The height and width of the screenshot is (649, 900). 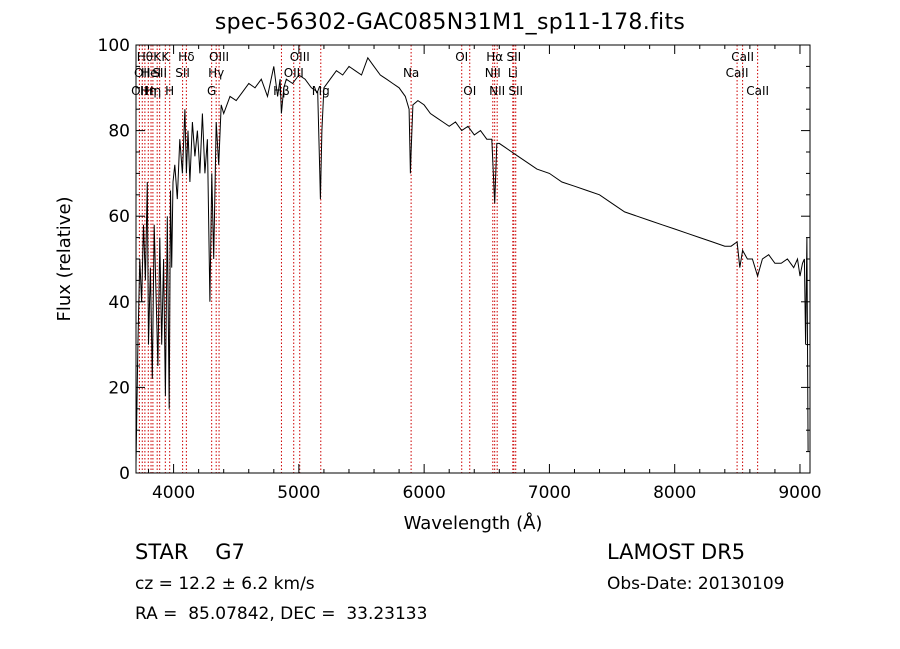 What do you see at coordinates (676, 552) in the screenshot?
I see `survey-name: LAMOST DR5` at bounding box center [676, 552].